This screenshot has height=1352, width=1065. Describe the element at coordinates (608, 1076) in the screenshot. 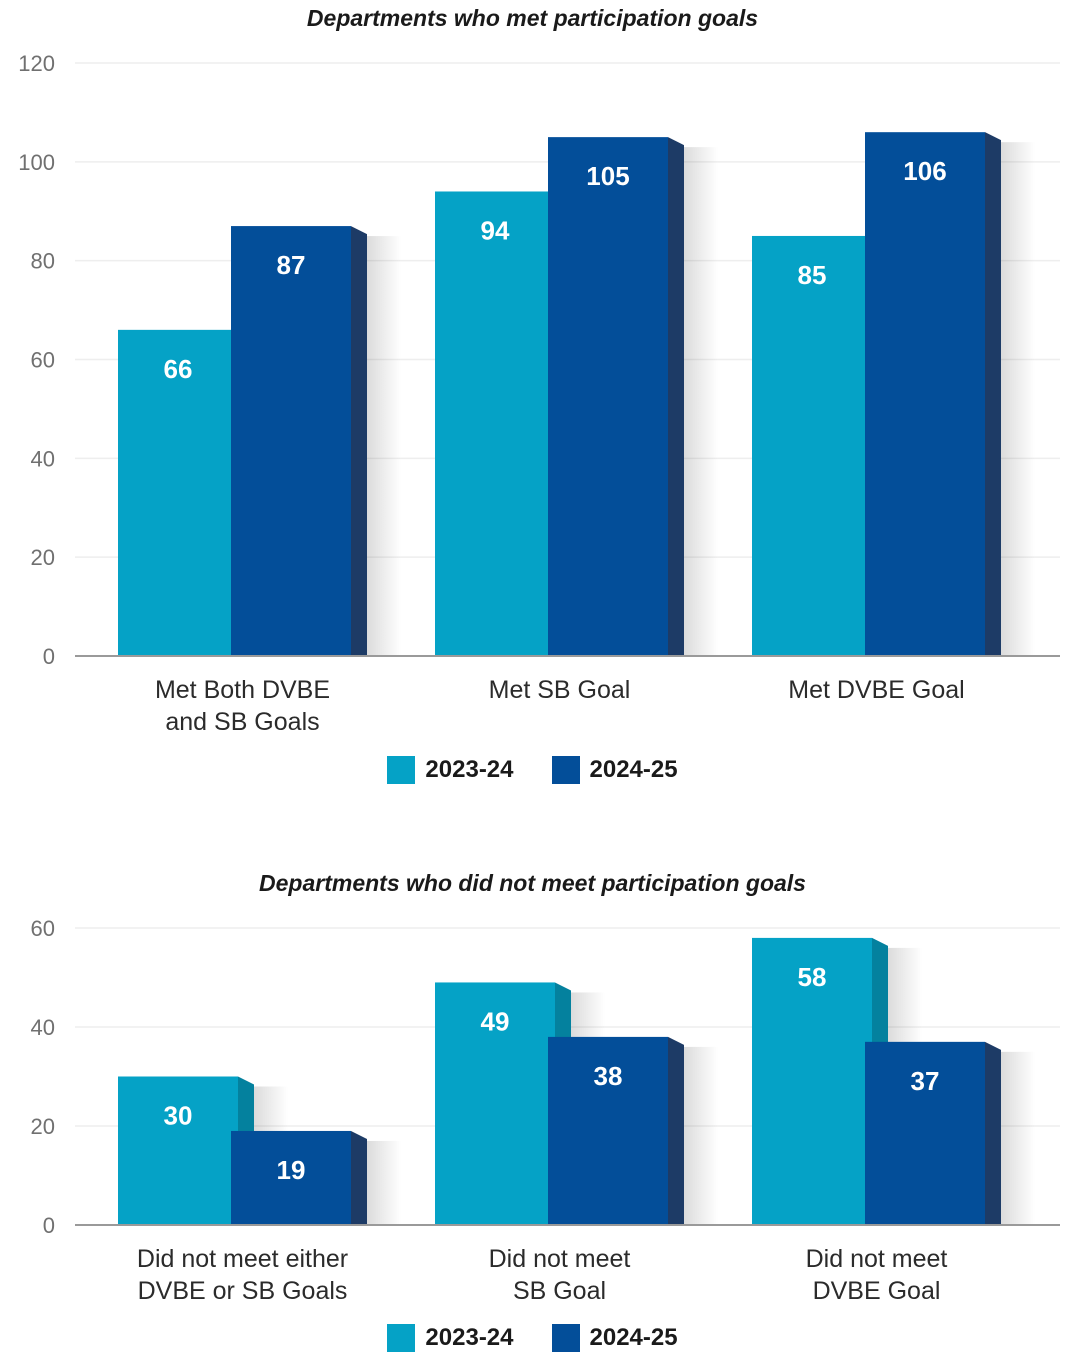

I see `bar-value-label: 38` at that location.